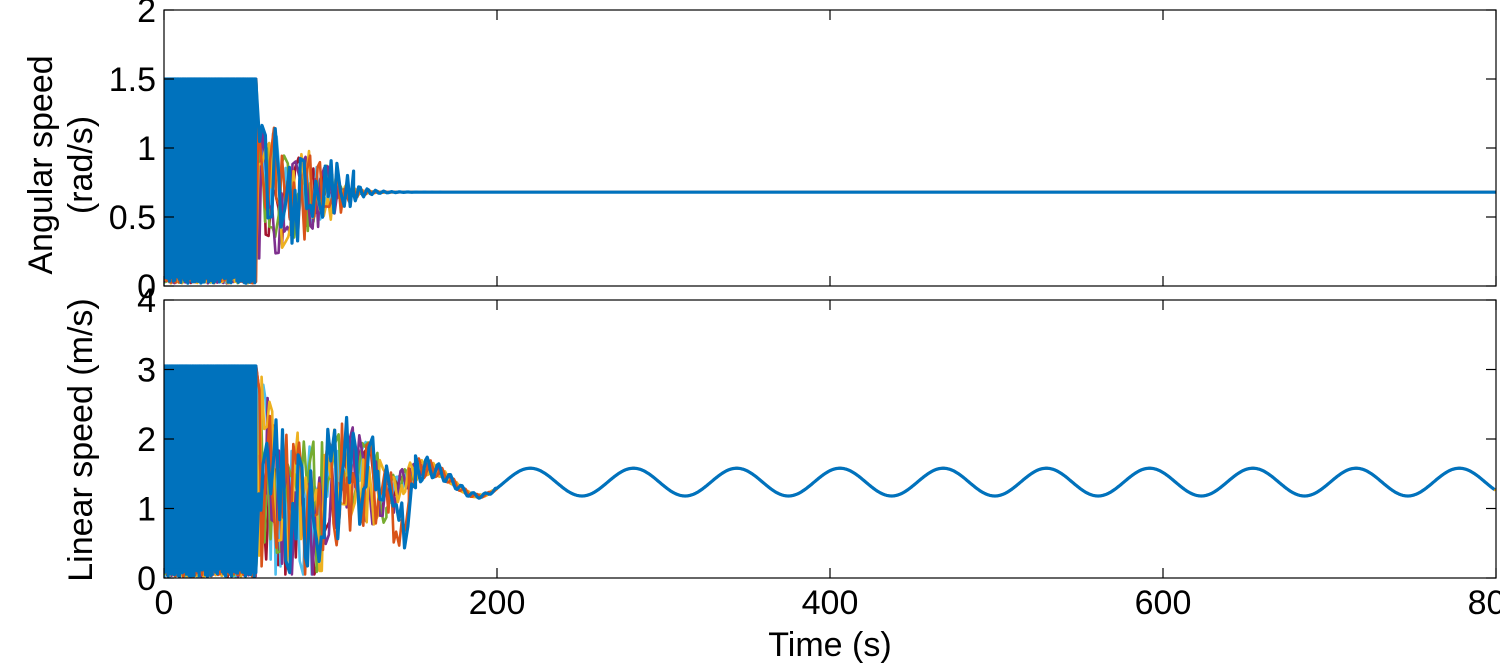  I want to click on linear-speed-switching-block, so click(209, 468).